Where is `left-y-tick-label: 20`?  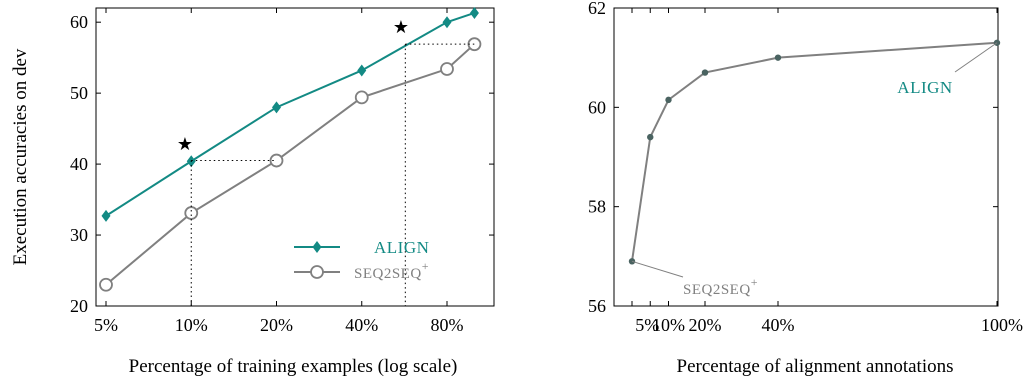 left-y-tick-label: 20 is located at coordinates (79, 306).